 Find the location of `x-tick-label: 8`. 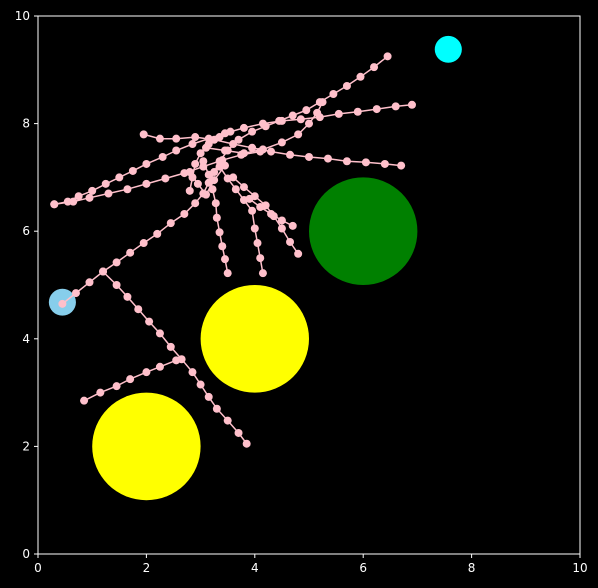

x-tick-label: 8 is located at coordinates (472, 568).